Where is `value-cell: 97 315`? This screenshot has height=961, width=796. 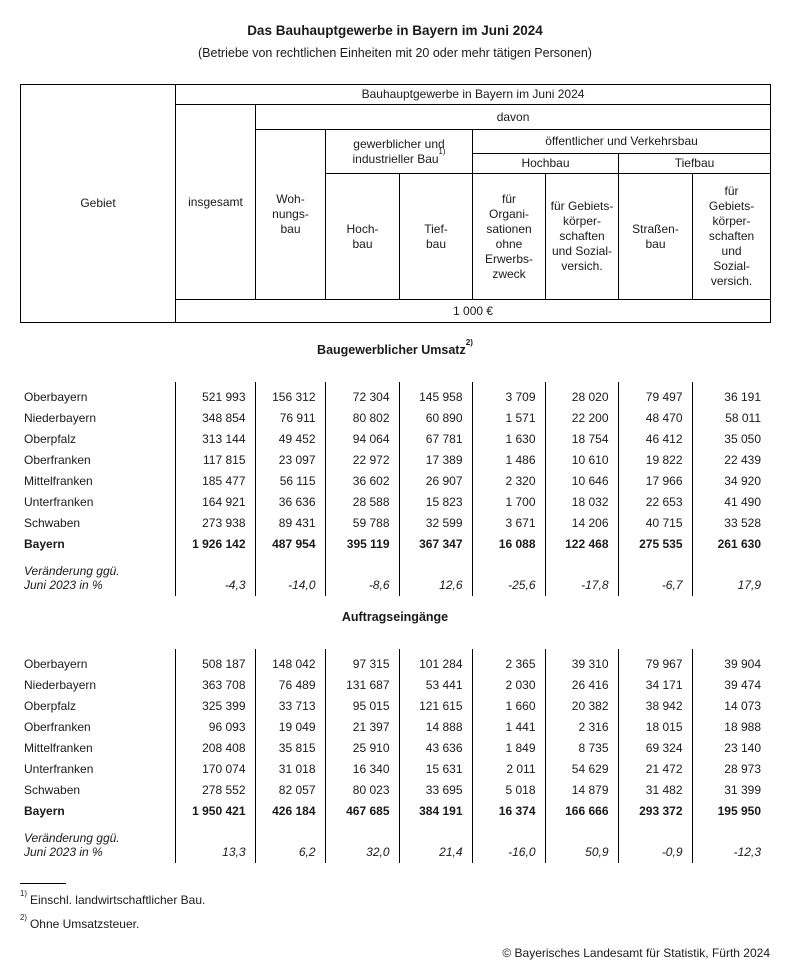 value-cell: 97 315 is located at coordinates (361, 661).